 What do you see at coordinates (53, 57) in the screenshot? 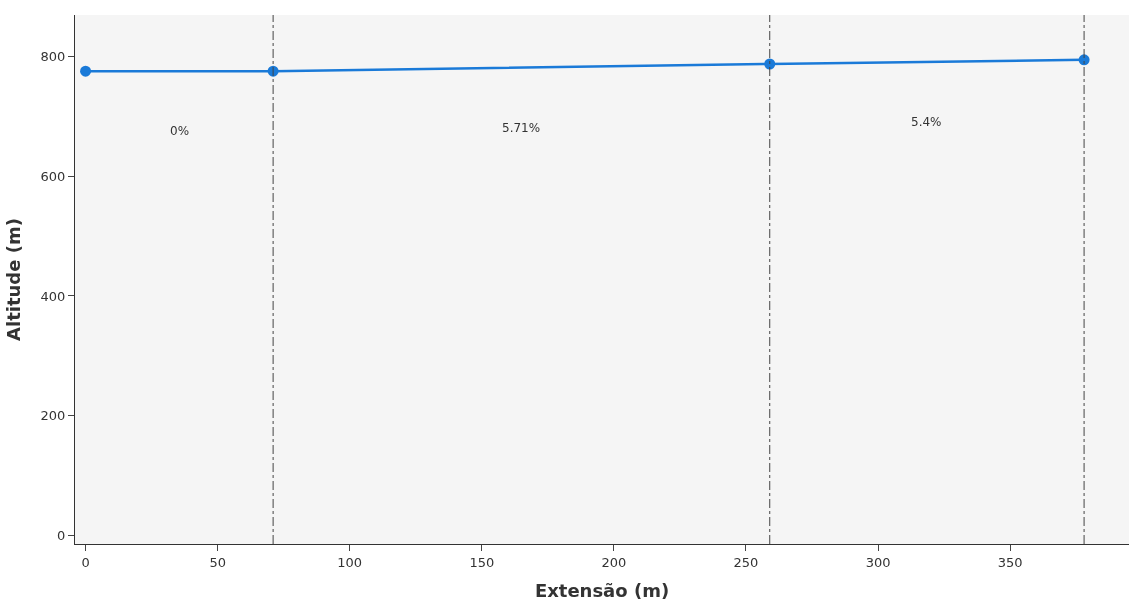
I see `y-tick-label: 800` at bounding box center [53, 57].